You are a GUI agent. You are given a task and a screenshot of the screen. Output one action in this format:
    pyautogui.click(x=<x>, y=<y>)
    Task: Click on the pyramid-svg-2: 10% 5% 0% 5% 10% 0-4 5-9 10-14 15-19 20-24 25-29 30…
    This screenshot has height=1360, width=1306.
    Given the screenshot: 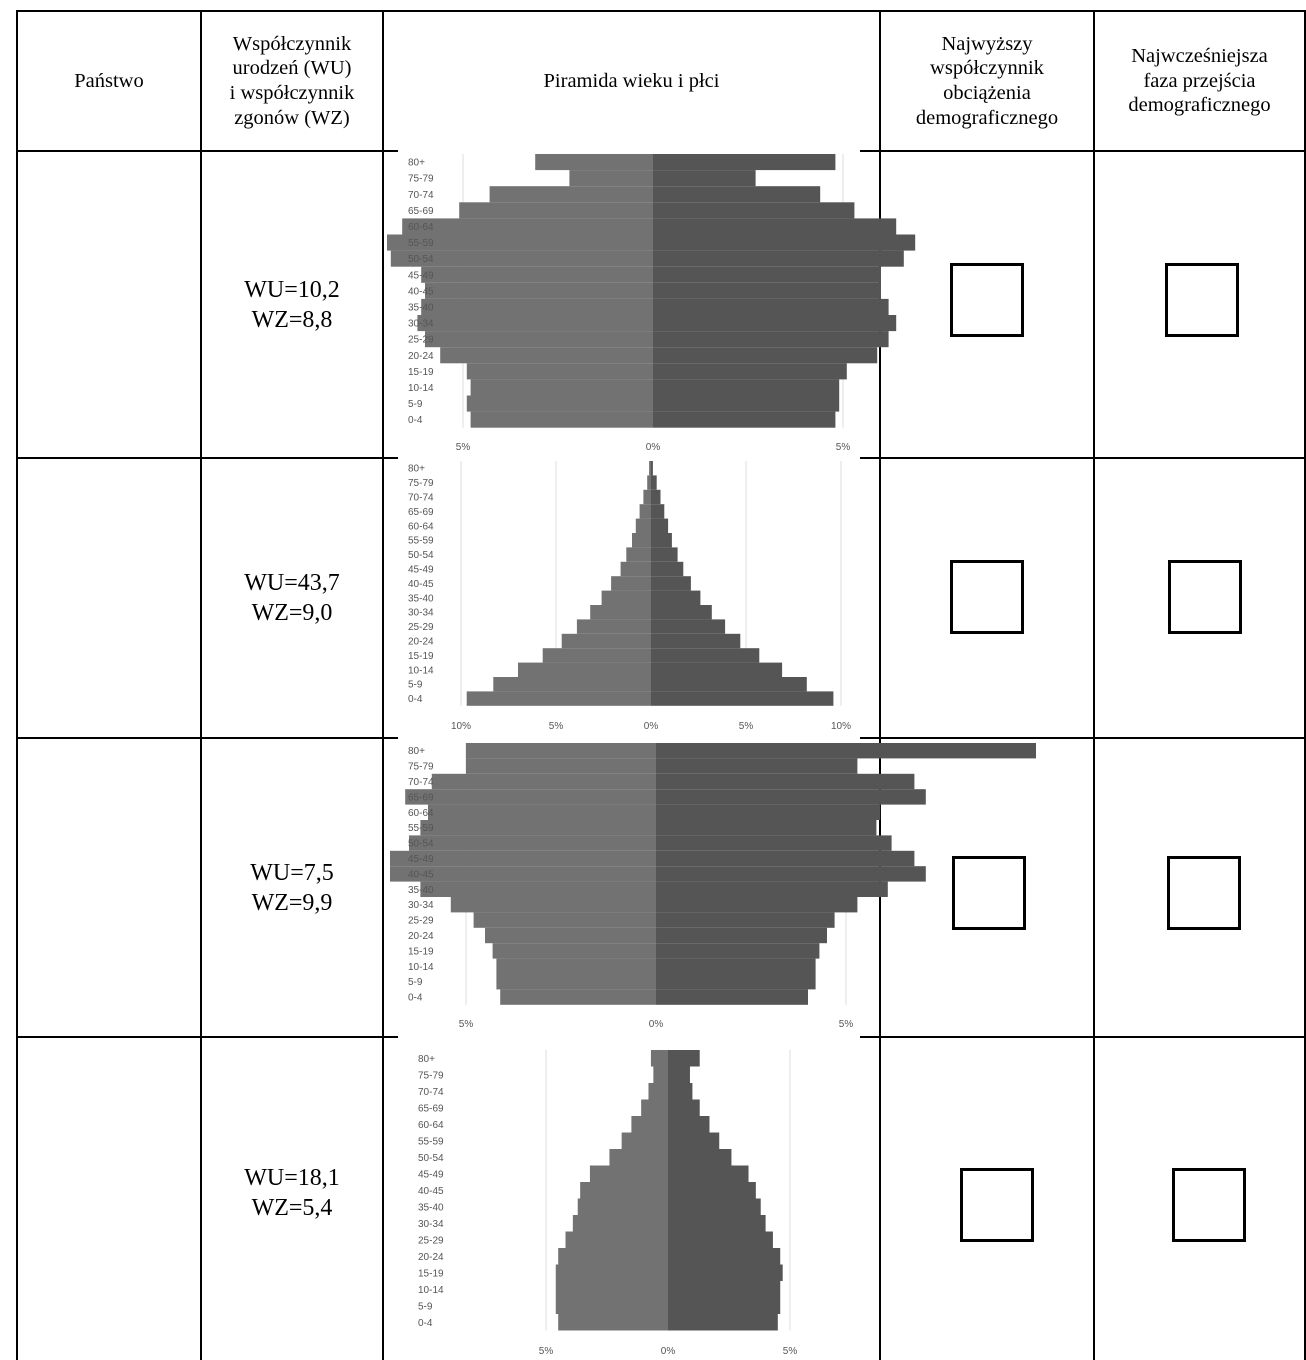 What is the action you would take?
    pyautogui.click(x=629, y=596)
    